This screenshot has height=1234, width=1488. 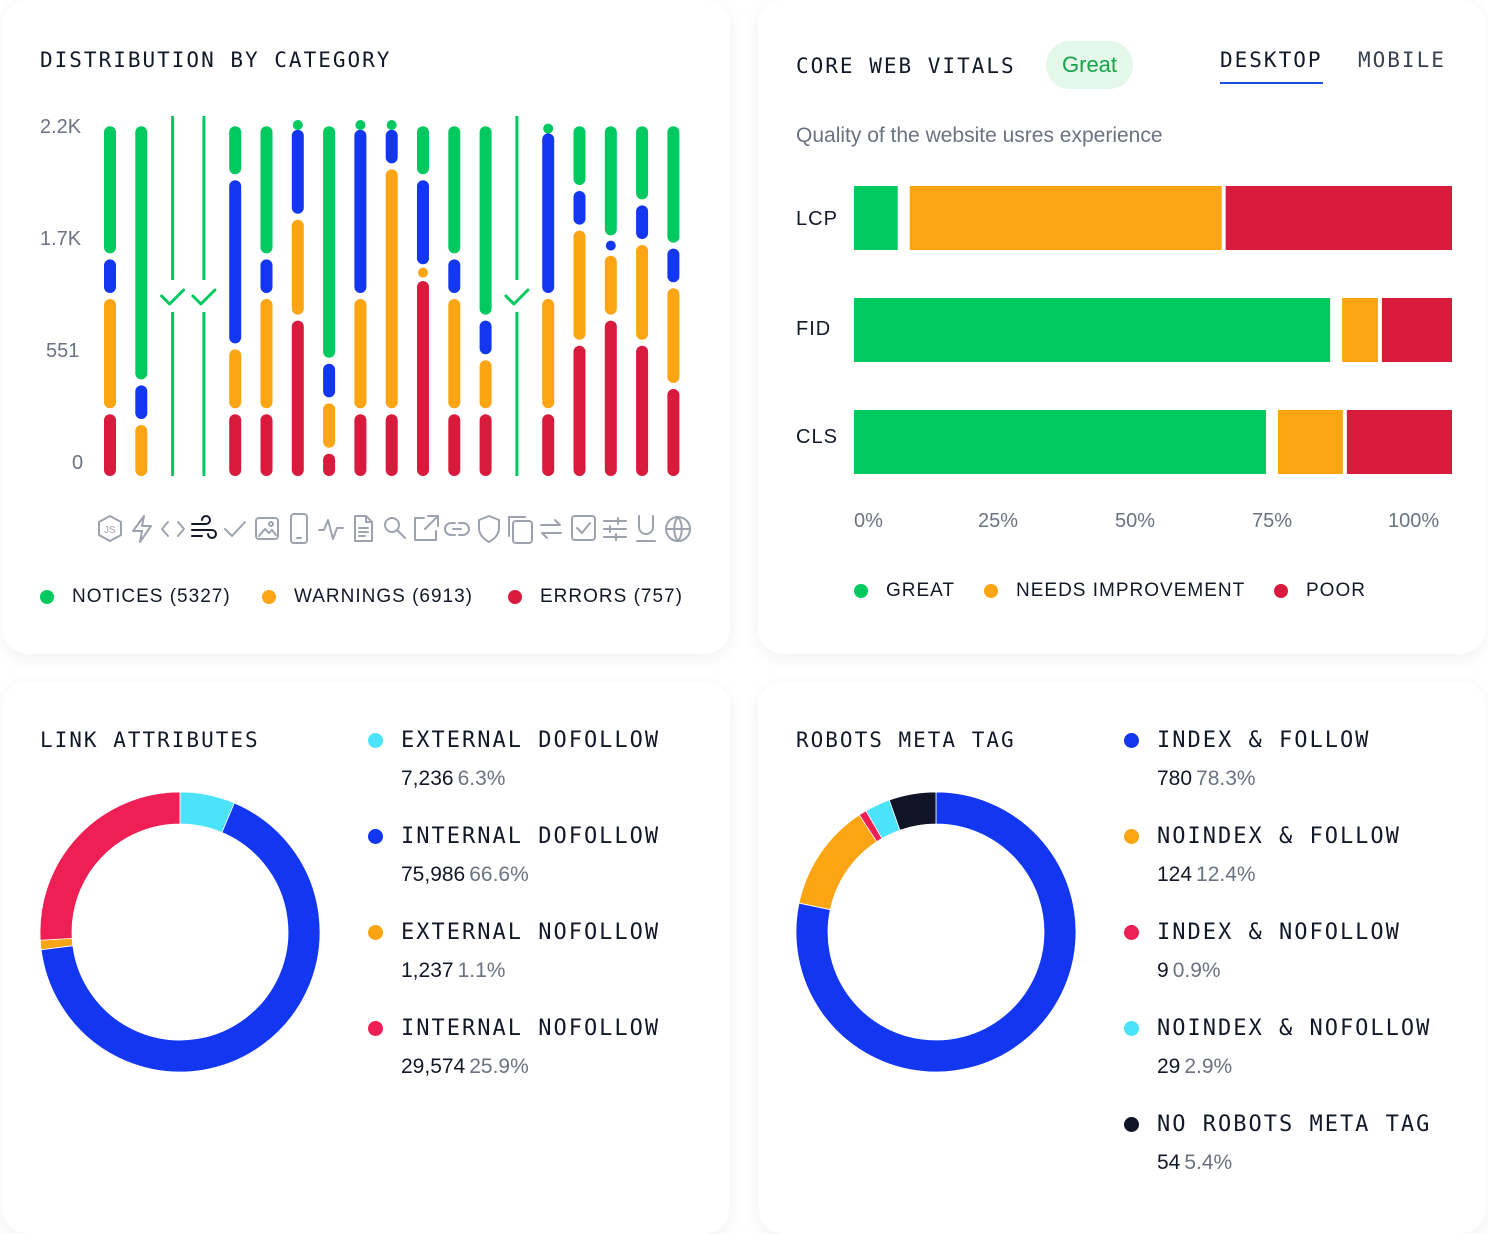 What do you see at coordinates (299, 528) in the screenshot?
I see `mobile-icon` at bounding box center [299, 528].